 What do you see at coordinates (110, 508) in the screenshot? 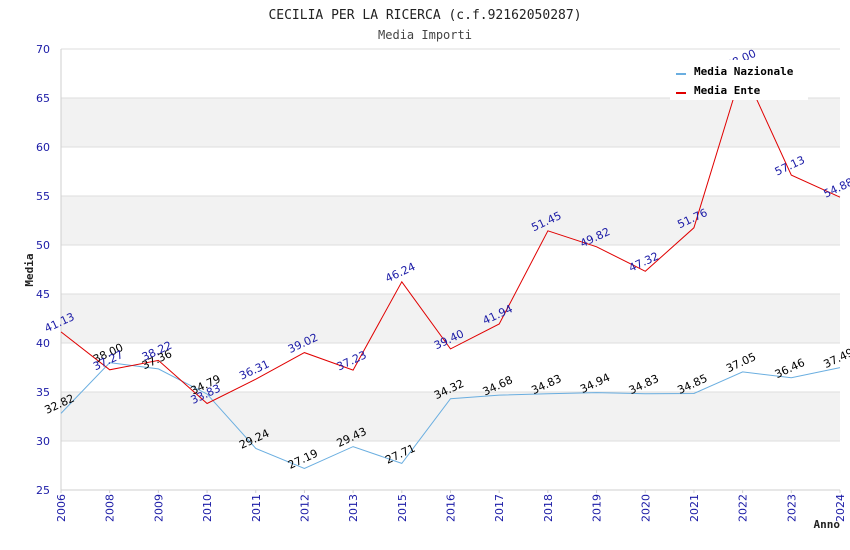
I see `x-tick-label: 2008` at bounding box center [110, 508].